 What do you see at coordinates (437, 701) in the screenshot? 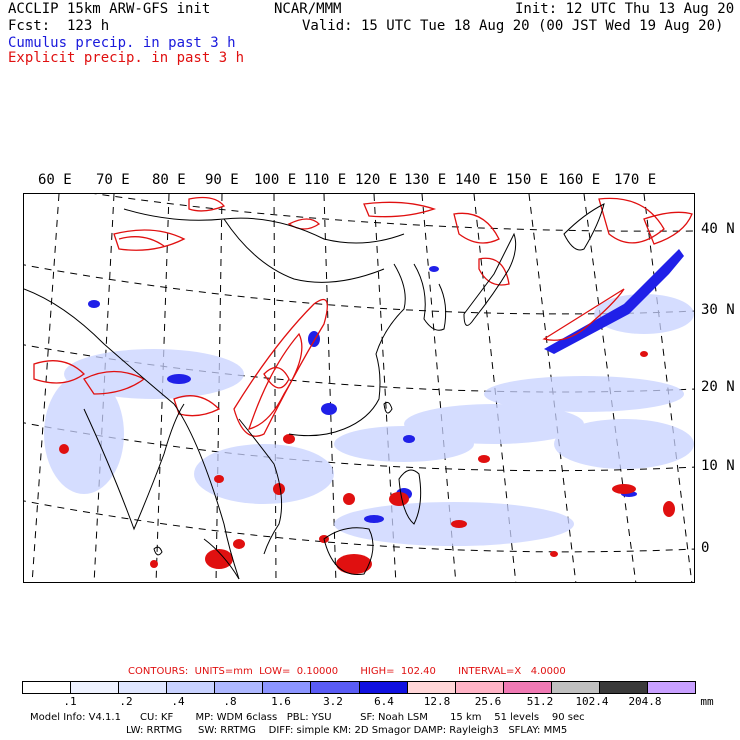
I see `colorbar-tick: 12.8` at bounding box center [437, 701].